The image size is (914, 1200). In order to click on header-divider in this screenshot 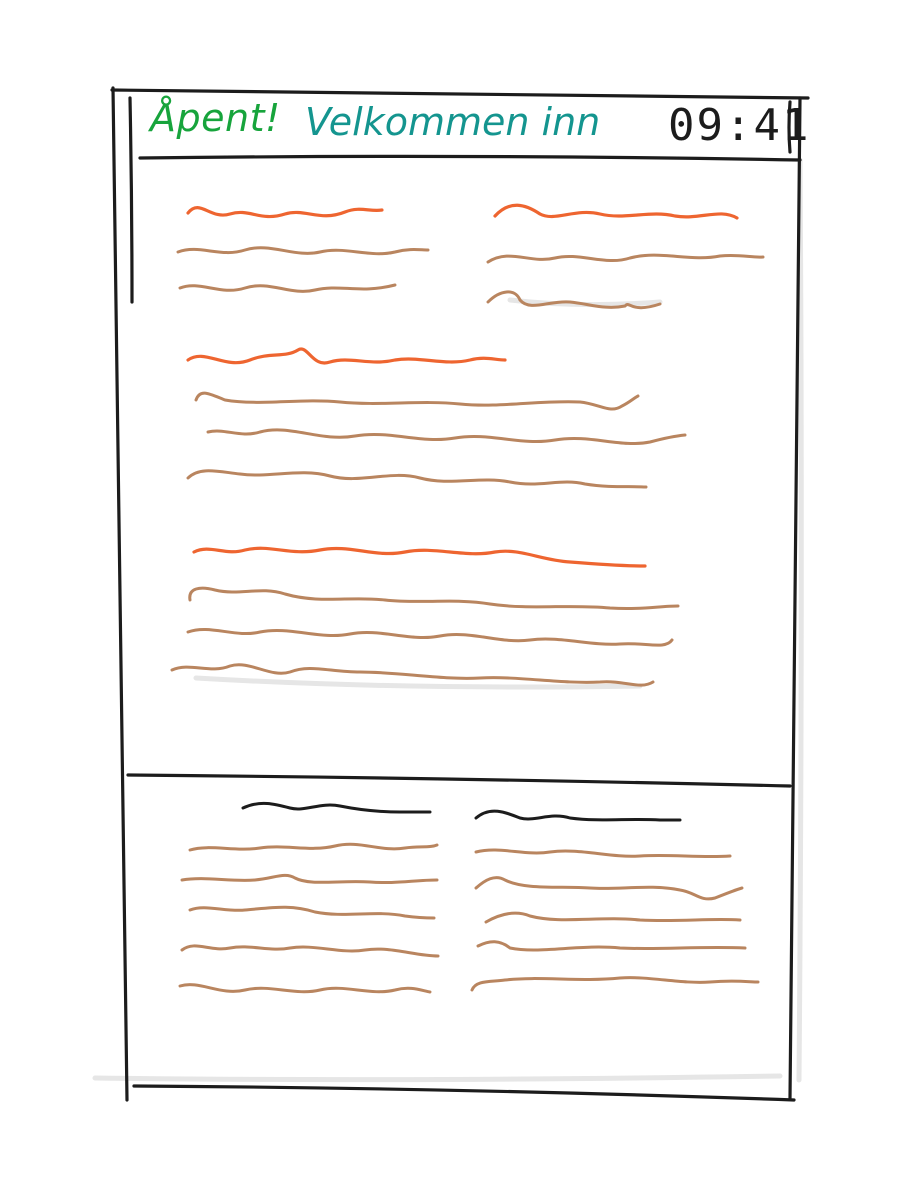, I will do `click(470, 158)`.